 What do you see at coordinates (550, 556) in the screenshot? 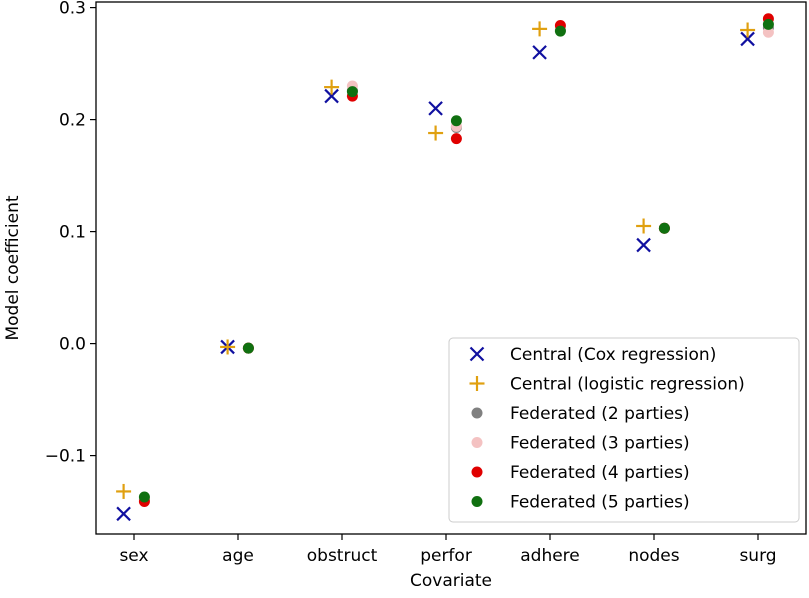
I see `x-tick-label: adhere` at bounding box center [550, 556].